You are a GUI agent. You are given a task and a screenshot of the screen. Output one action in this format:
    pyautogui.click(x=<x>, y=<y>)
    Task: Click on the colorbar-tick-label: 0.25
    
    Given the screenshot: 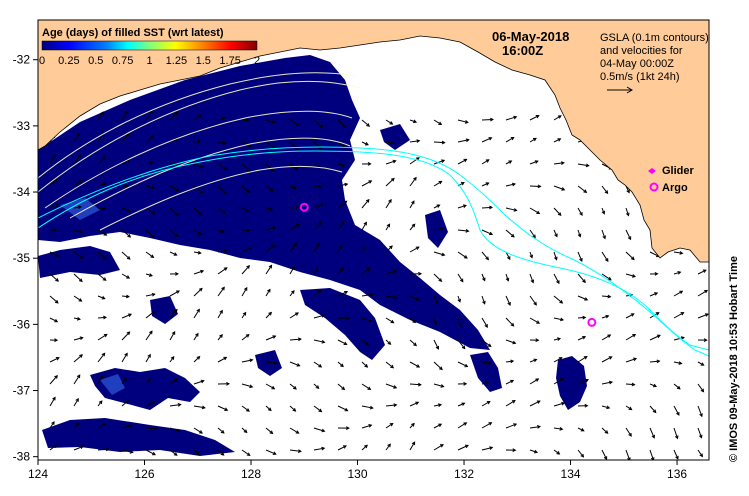 What is the action you would take?
    pyautogui.click(x=68, y=61)
    